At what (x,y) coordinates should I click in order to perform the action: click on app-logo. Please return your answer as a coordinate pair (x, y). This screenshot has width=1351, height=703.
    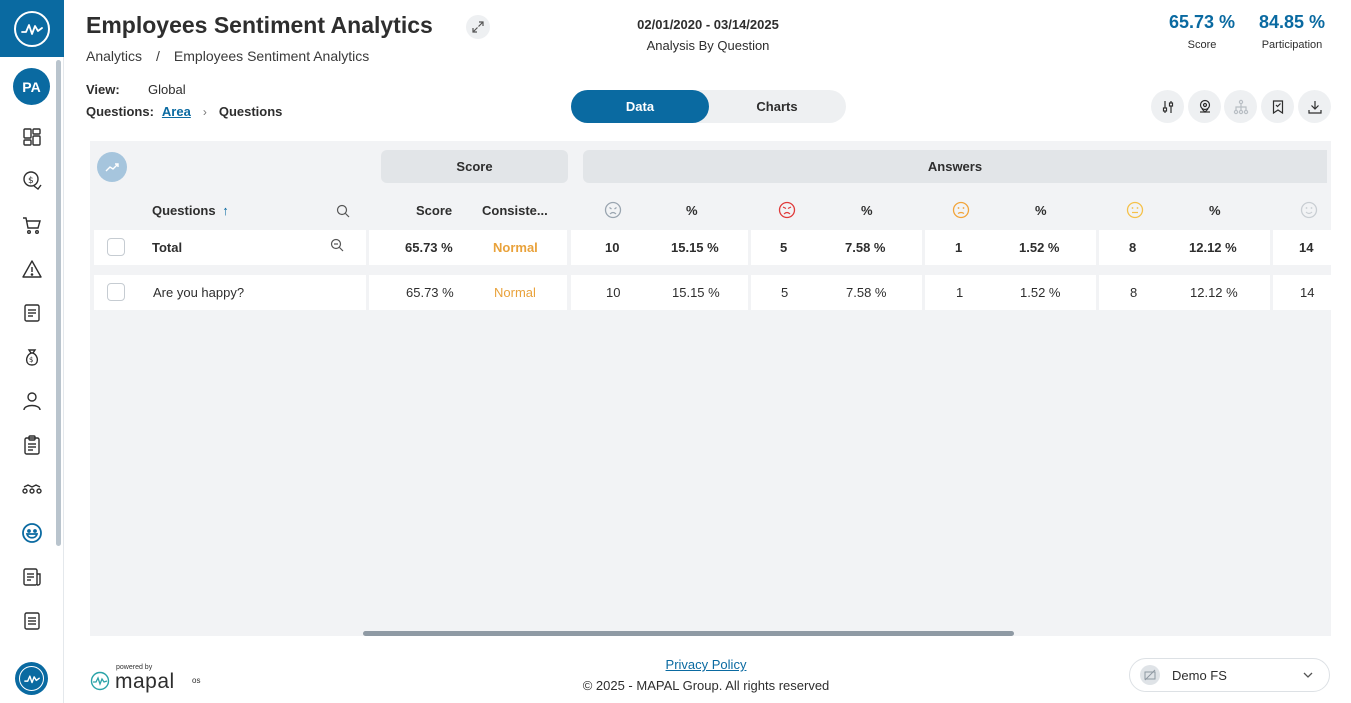
    Looking at the image, I should click on (32, 28).